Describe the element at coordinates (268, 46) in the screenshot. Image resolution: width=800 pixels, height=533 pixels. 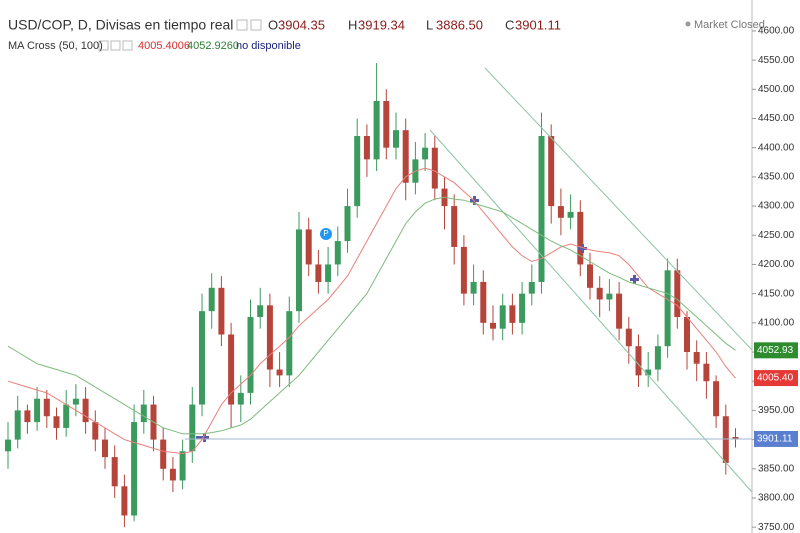
I see `indicator-status: no disponible` at that location.